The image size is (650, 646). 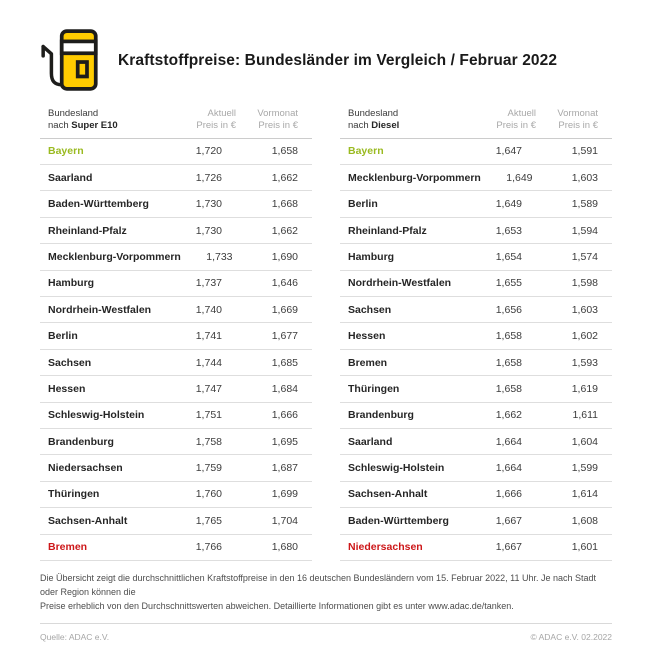 I want to click on bundesland-name: Hessen, so click(x=67, y=388).